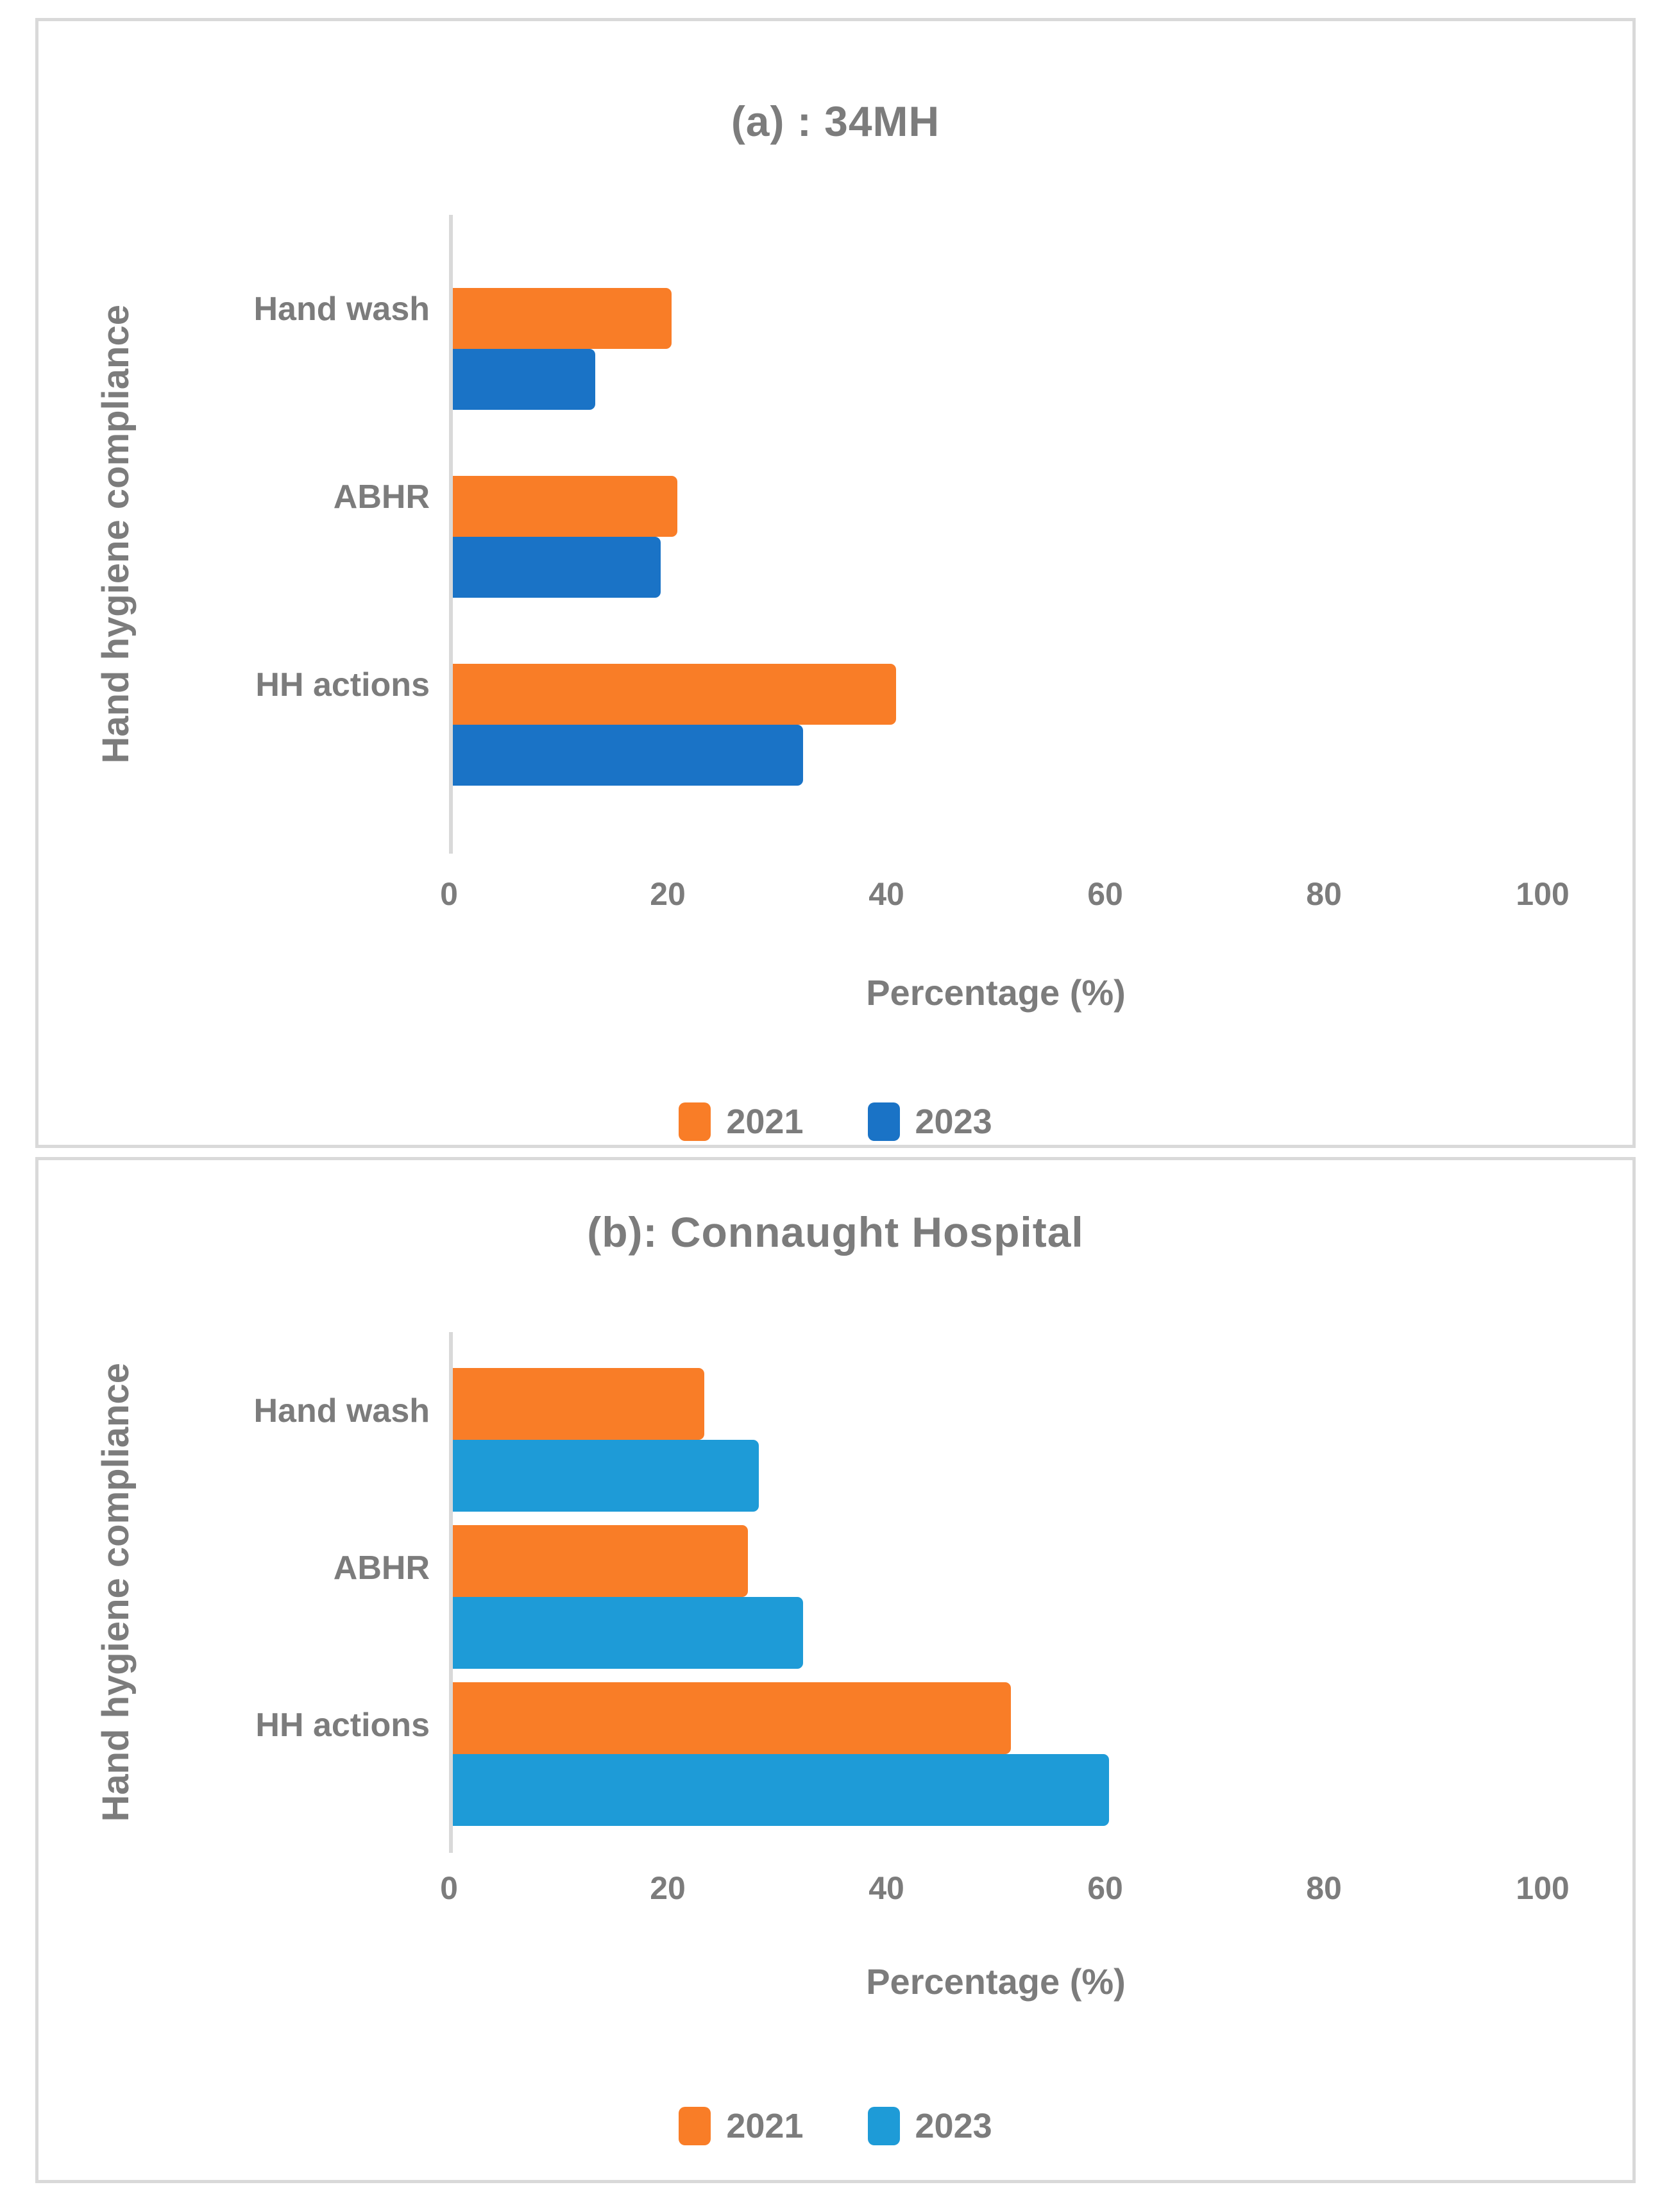 This screenshot has width=1669, height=2212. I want to click on y-axis-title-column-b: Hand hygiene compliance, so click(116, 1592).